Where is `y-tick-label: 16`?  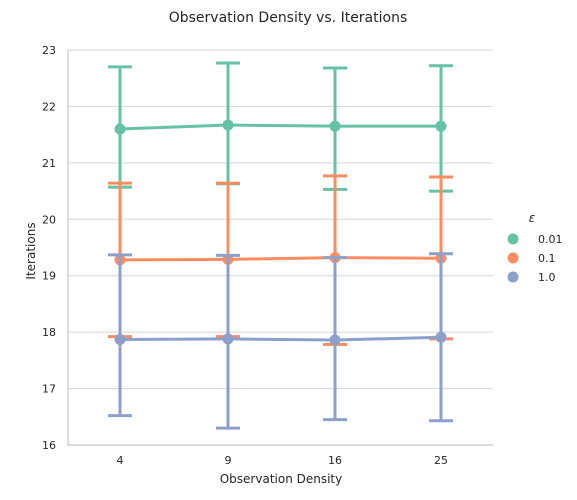 y-tick-label: 16 is located at coordinates (49, 445).